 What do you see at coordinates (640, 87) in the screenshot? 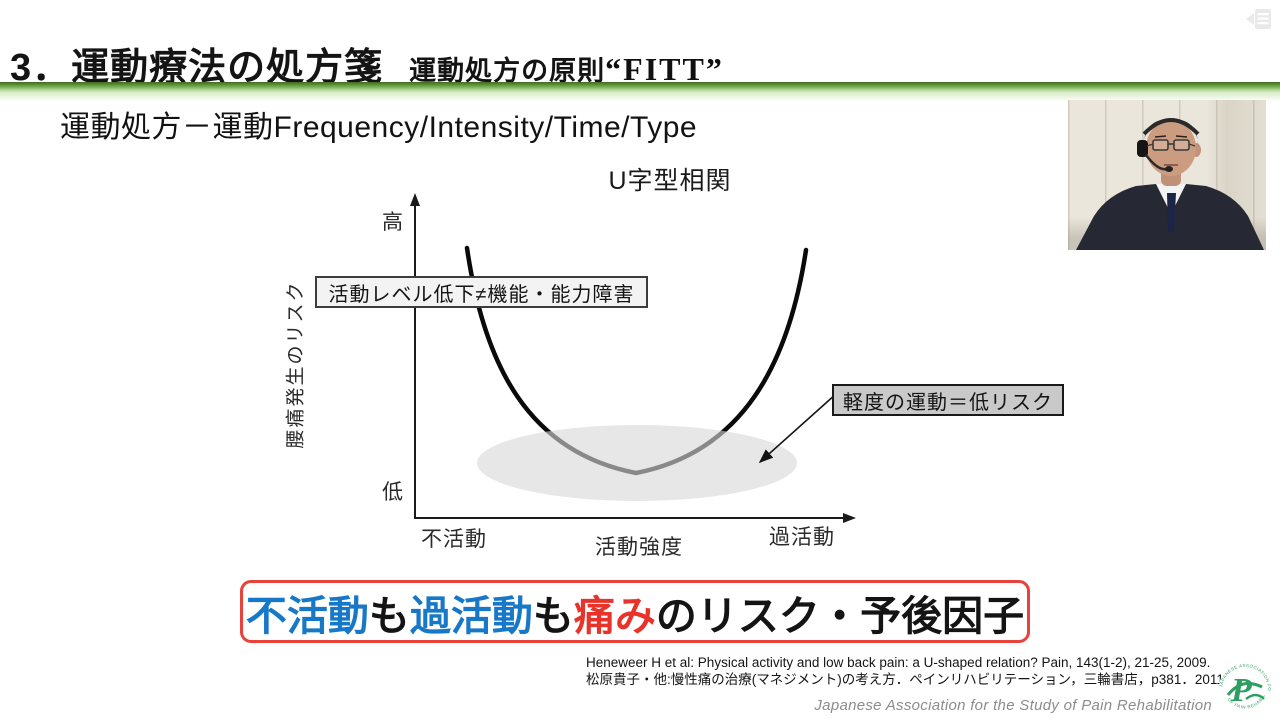
I see `green-accent-bar` at bounding box center [640, 87].